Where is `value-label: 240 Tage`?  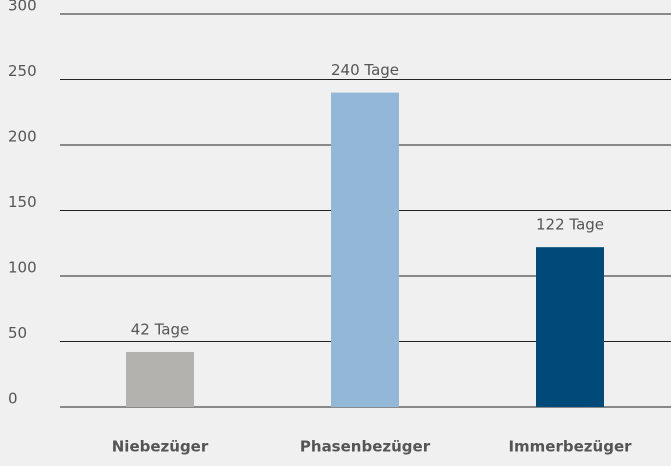
value-label: 240 Tage is located at coordinates (365, 70).